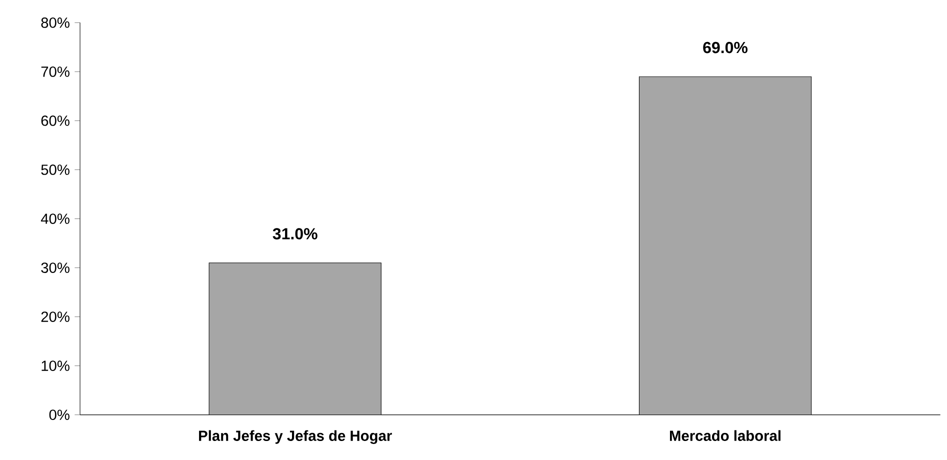  What do you see at coordinates (725, 435) in the screenshot?
I see `x-tick-label: Mercado laboral` at bounding box center [725, 435].